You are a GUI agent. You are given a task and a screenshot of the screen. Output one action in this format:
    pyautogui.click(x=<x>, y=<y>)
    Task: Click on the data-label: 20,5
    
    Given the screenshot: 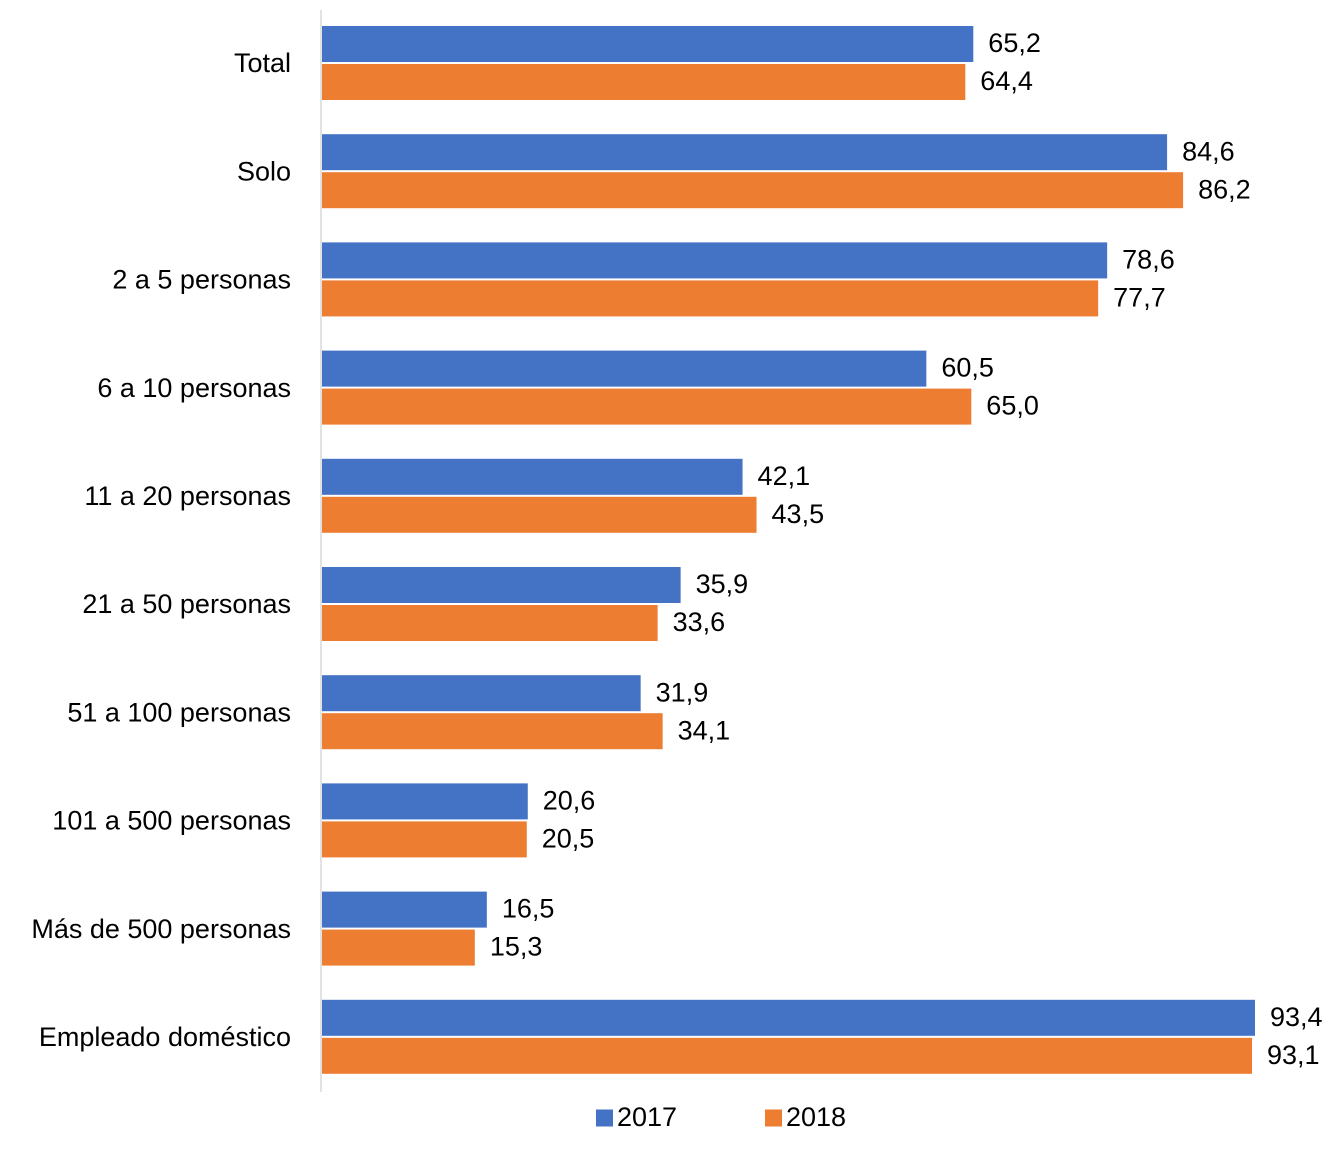 What is the action you would take?
    pyautogui.click(x=568, y=839)
    